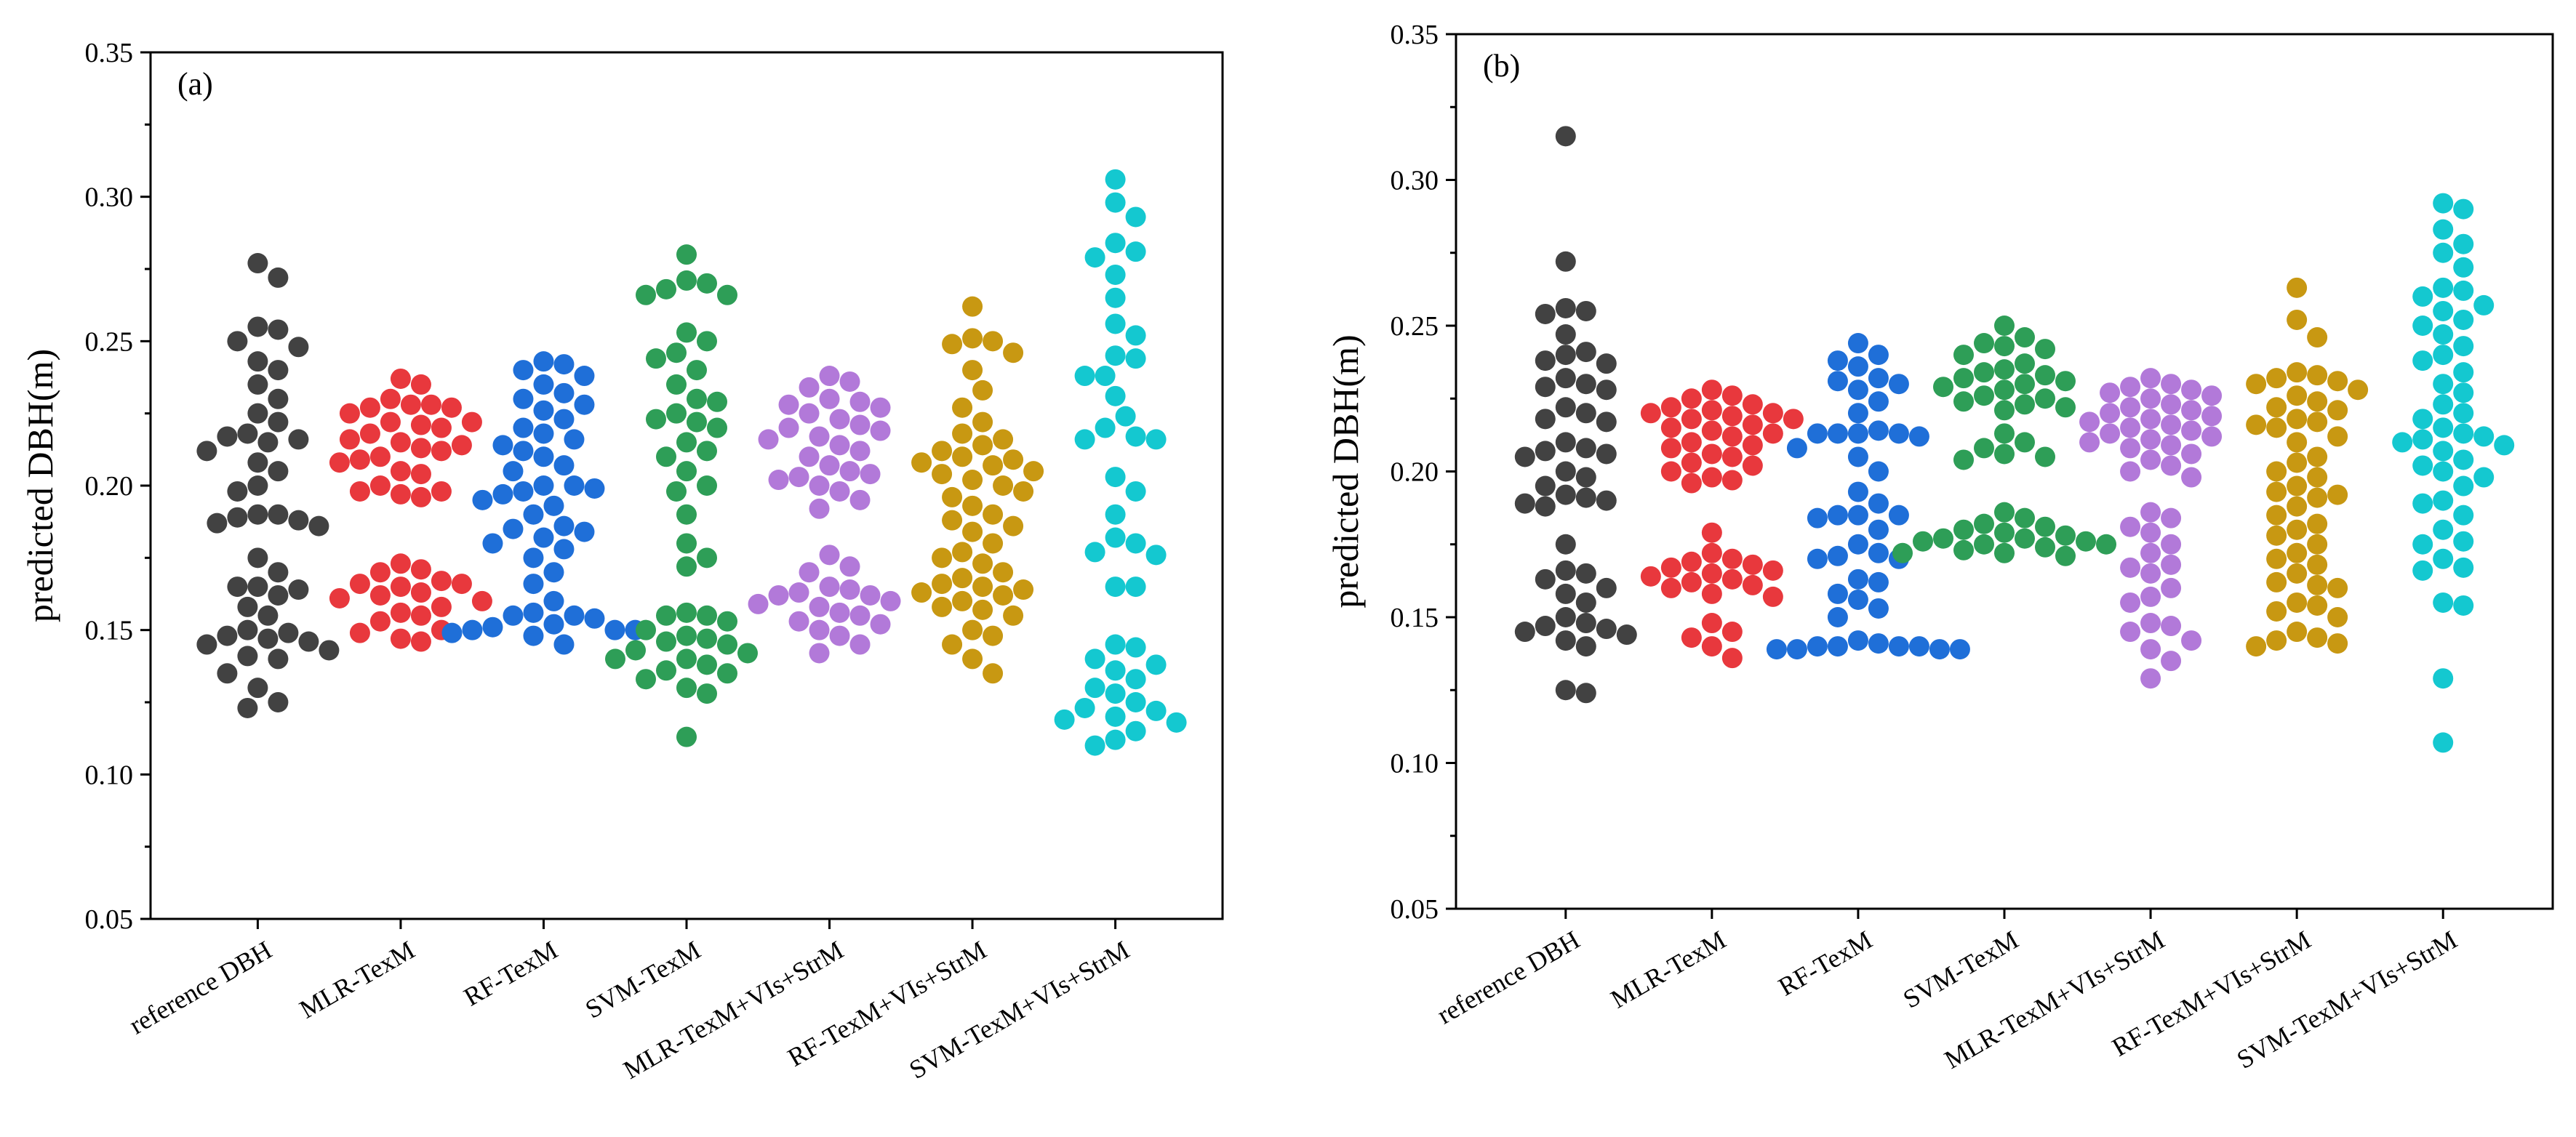 Image resolution: width=2576 pixels, height=1137 pixels. What do you see at coordinates (109, 920) in the screenshot?
I see `y-tick-label: 0.05` at bounding box center [109, 920].